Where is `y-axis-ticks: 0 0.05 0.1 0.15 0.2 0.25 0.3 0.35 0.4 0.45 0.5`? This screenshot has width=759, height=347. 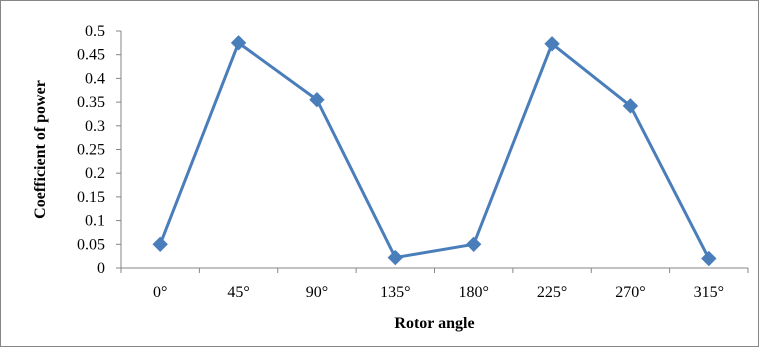 y-axis-ticks: 0 0.05 0.1 0.15 0.2 0.25 0.3 0.35 0.4 0.45 0.5 is located at coordinates (99, 150).